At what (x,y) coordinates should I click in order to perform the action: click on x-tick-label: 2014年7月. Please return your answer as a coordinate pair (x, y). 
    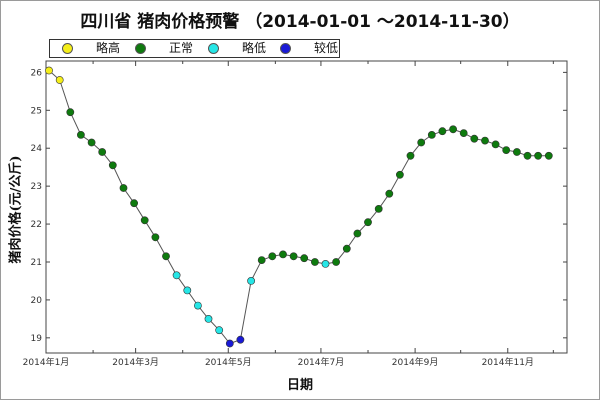
    Looking at the image, I should click on (321, 362).